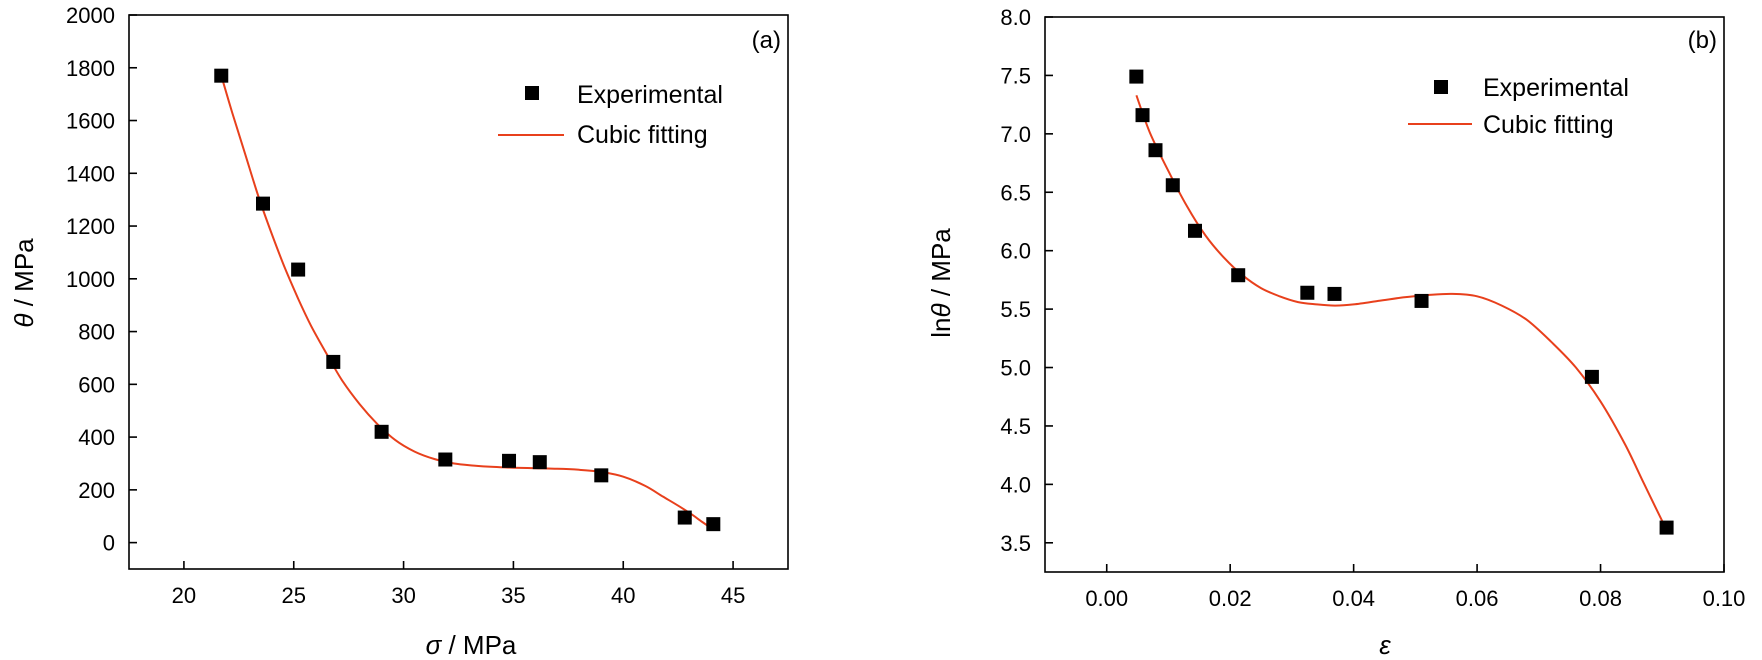 The width and height of the screenshot is (1762, 660). What do you see at coordinates (294, 595) in the screenshot?
I see `x-tick-label-a: 25` at bounding box center [294, 595].